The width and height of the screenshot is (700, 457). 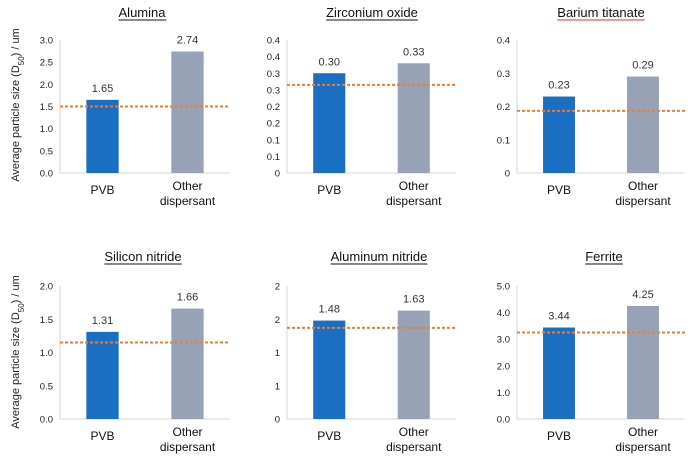 I want to click on chart-title: Zirconium oxide, so click(x=372, y=12).